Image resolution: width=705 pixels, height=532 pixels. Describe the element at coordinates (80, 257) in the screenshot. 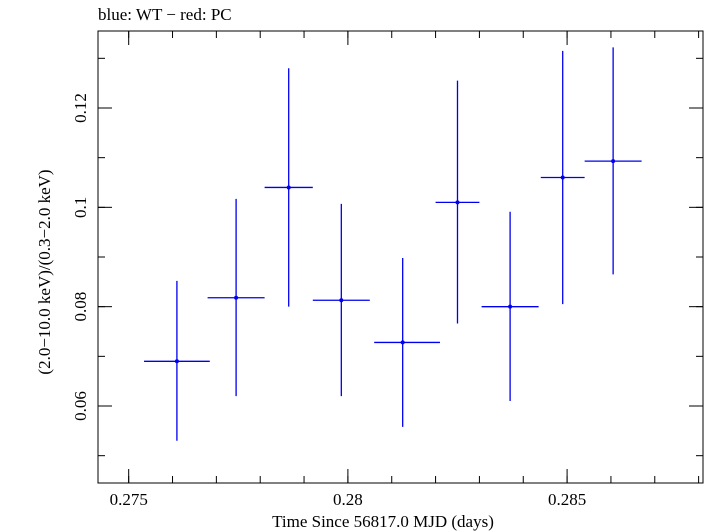

I see `y-tick-labels: 0.06 0.08 0.1 0.12` at that location.